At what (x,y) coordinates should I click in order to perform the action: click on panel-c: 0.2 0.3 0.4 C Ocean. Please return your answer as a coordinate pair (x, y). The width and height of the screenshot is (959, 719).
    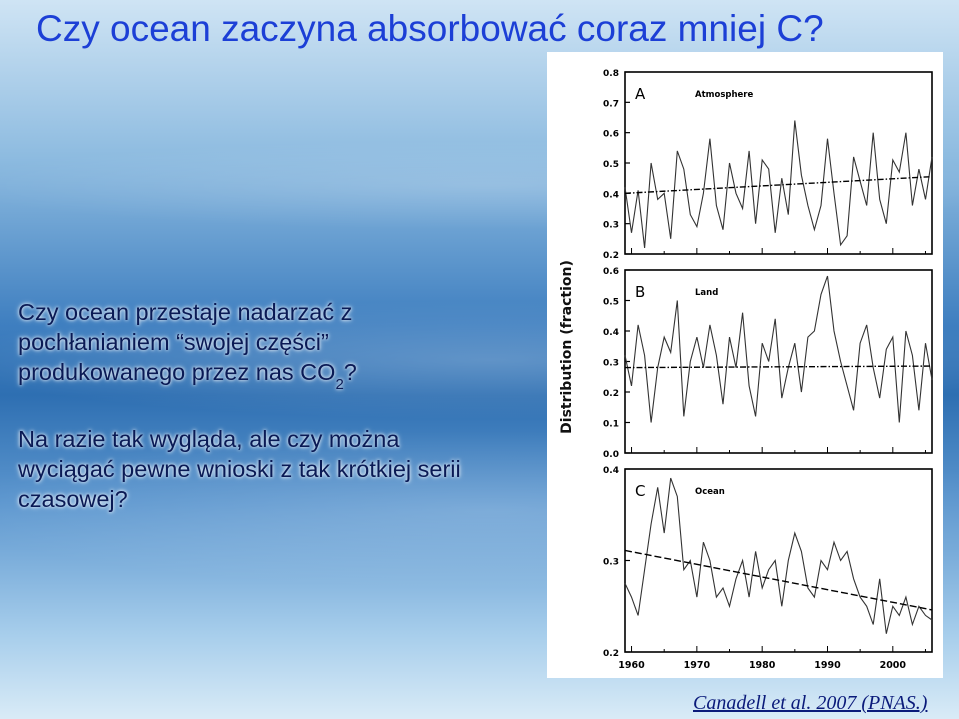
    Looking at the image, I should click on (768, 562).